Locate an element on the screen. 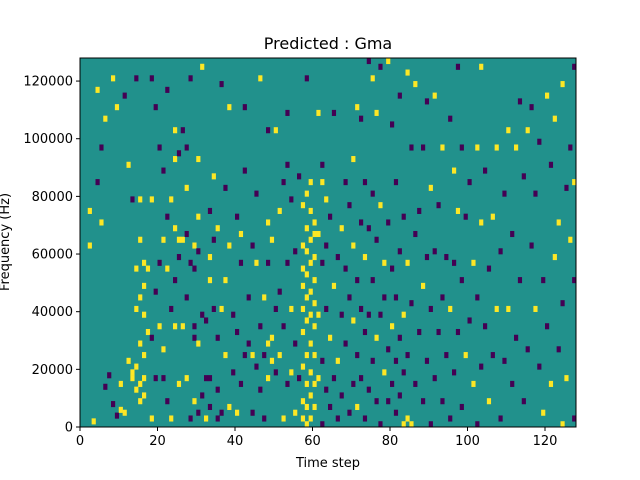  x-tick-label: 100 is located at coordinates (467, 441).